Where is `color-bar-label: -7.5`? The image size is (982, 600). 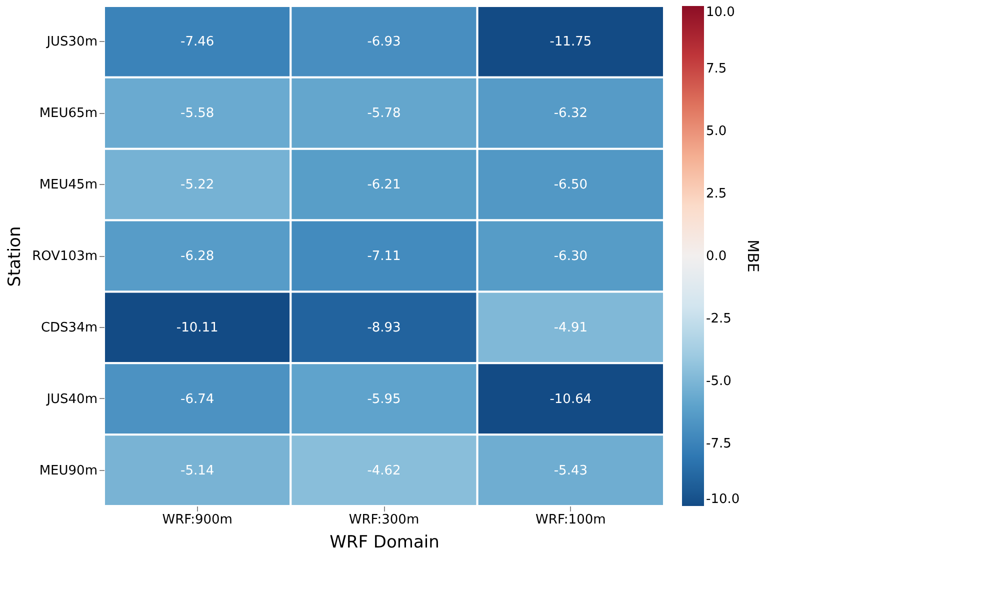 color-bar-label: -7.5 is located at coordinates (719, 444).